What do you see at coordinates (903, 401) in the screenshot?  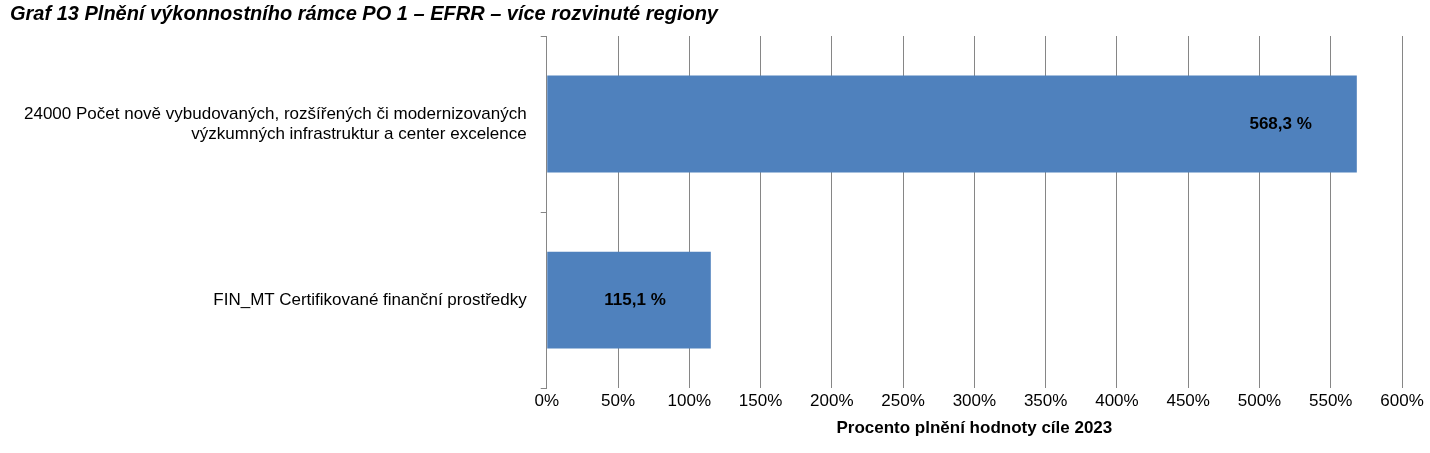 I see `x-tick-label: 250%` at bounding box center [903, 401].